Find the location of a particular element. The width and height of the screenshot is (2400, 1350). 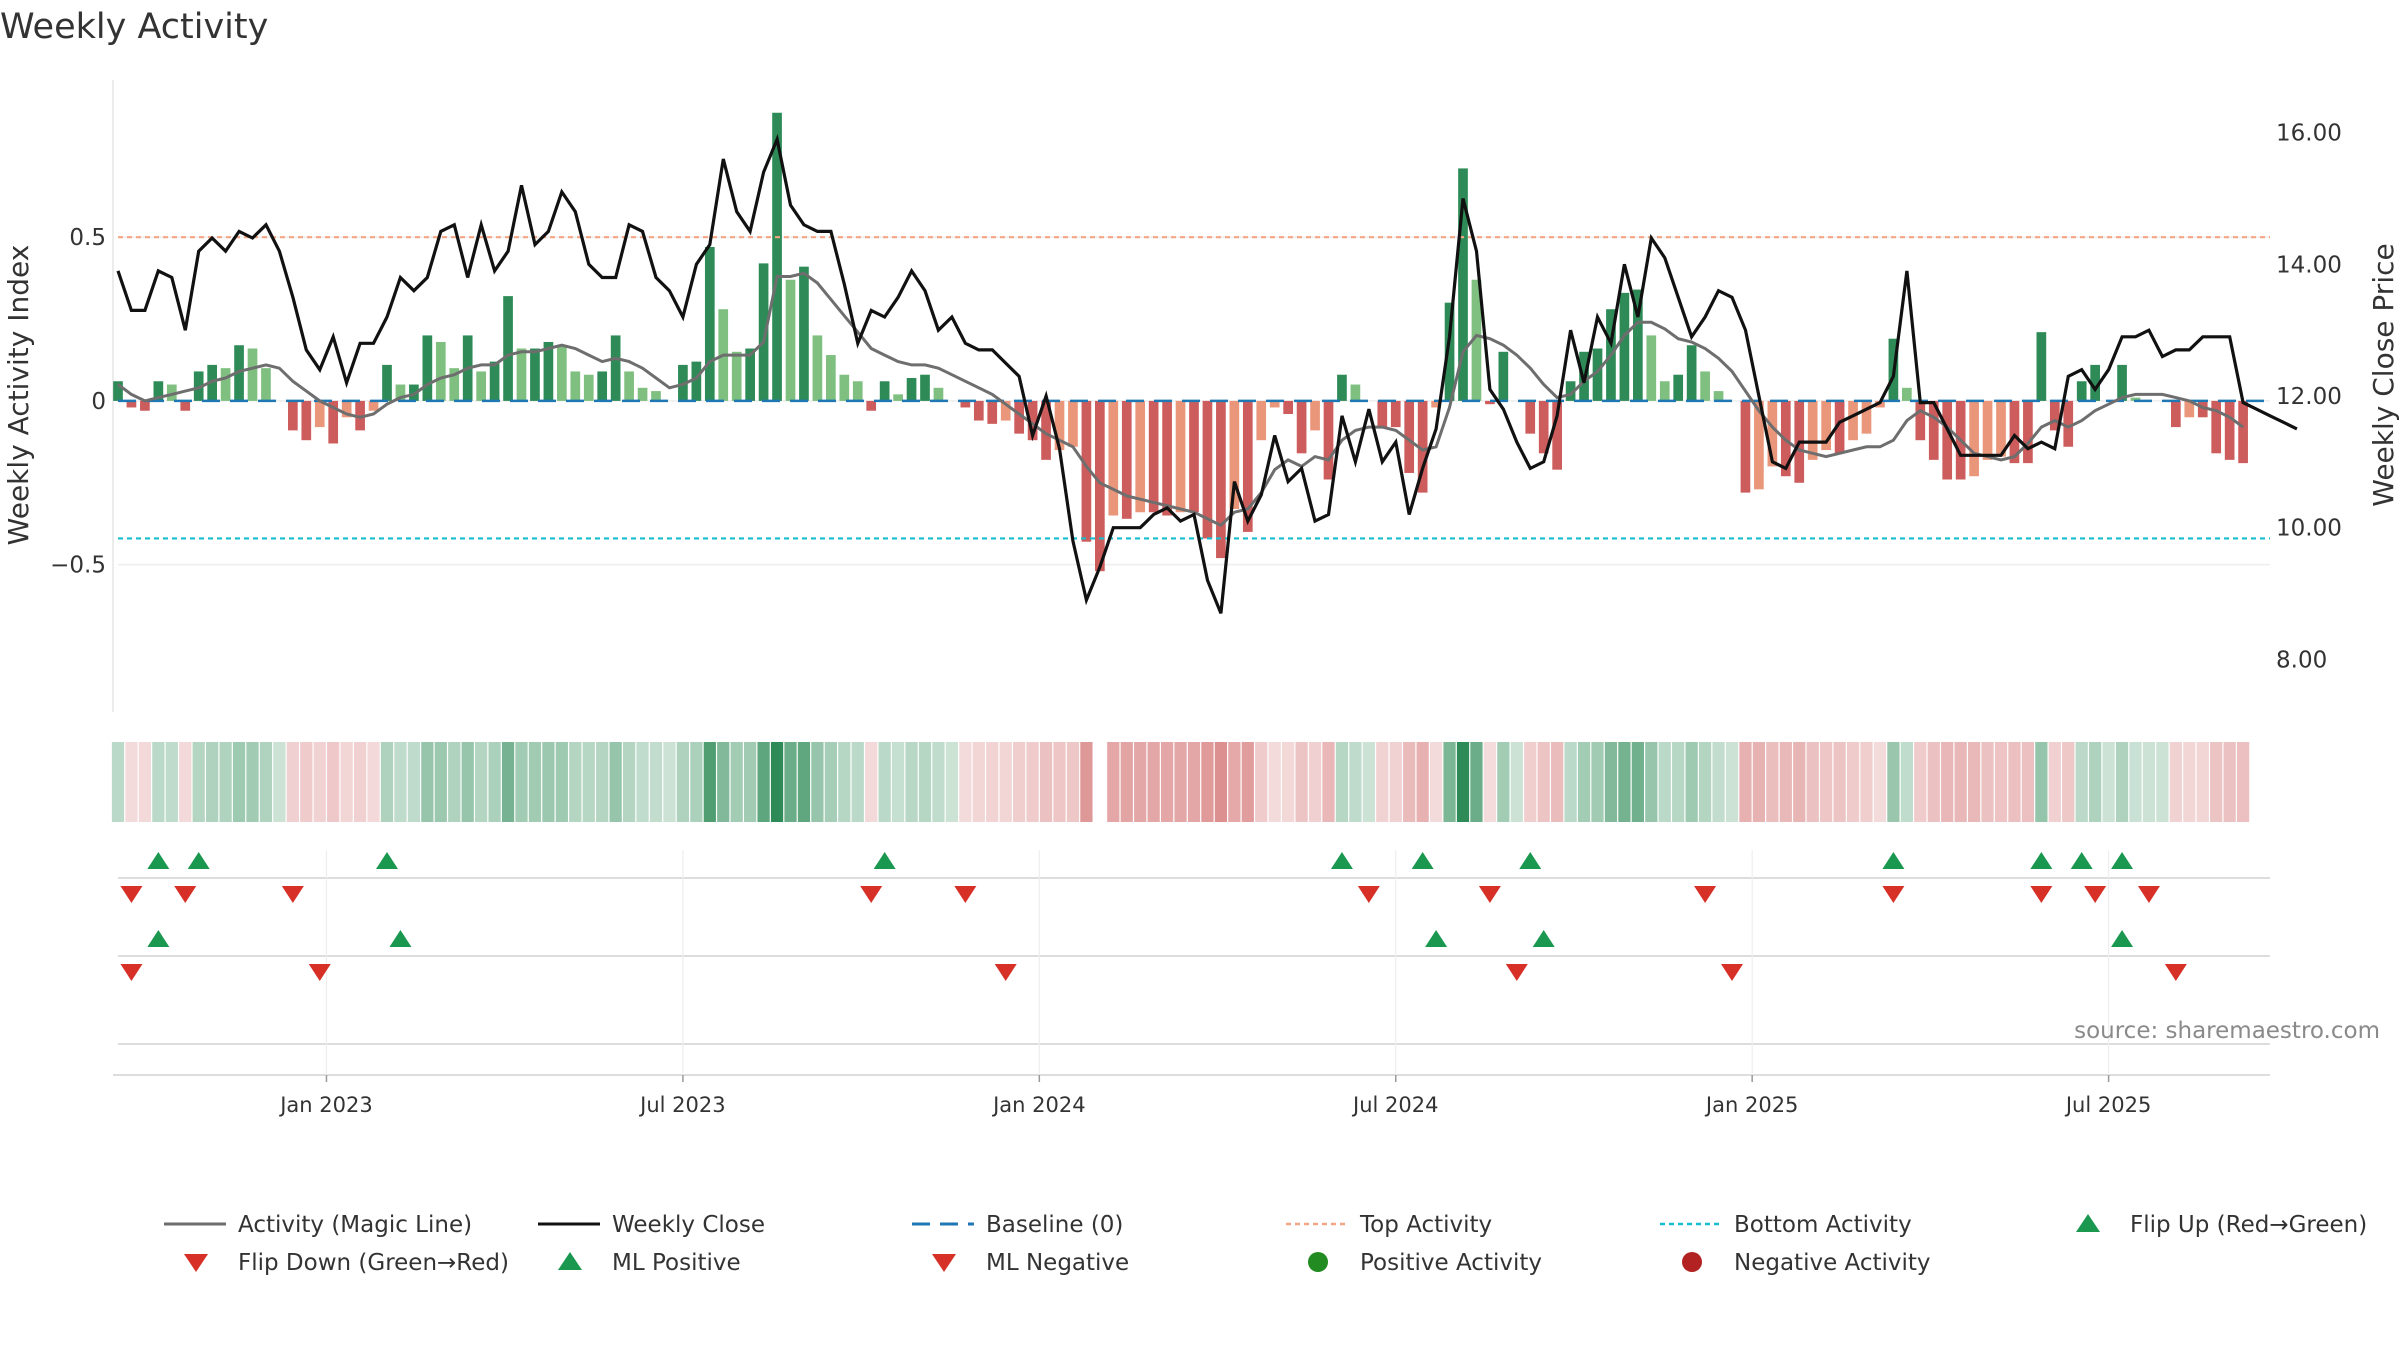

legend-item: Flip Down (Green→Red) is located at coordinates (346, 1263).